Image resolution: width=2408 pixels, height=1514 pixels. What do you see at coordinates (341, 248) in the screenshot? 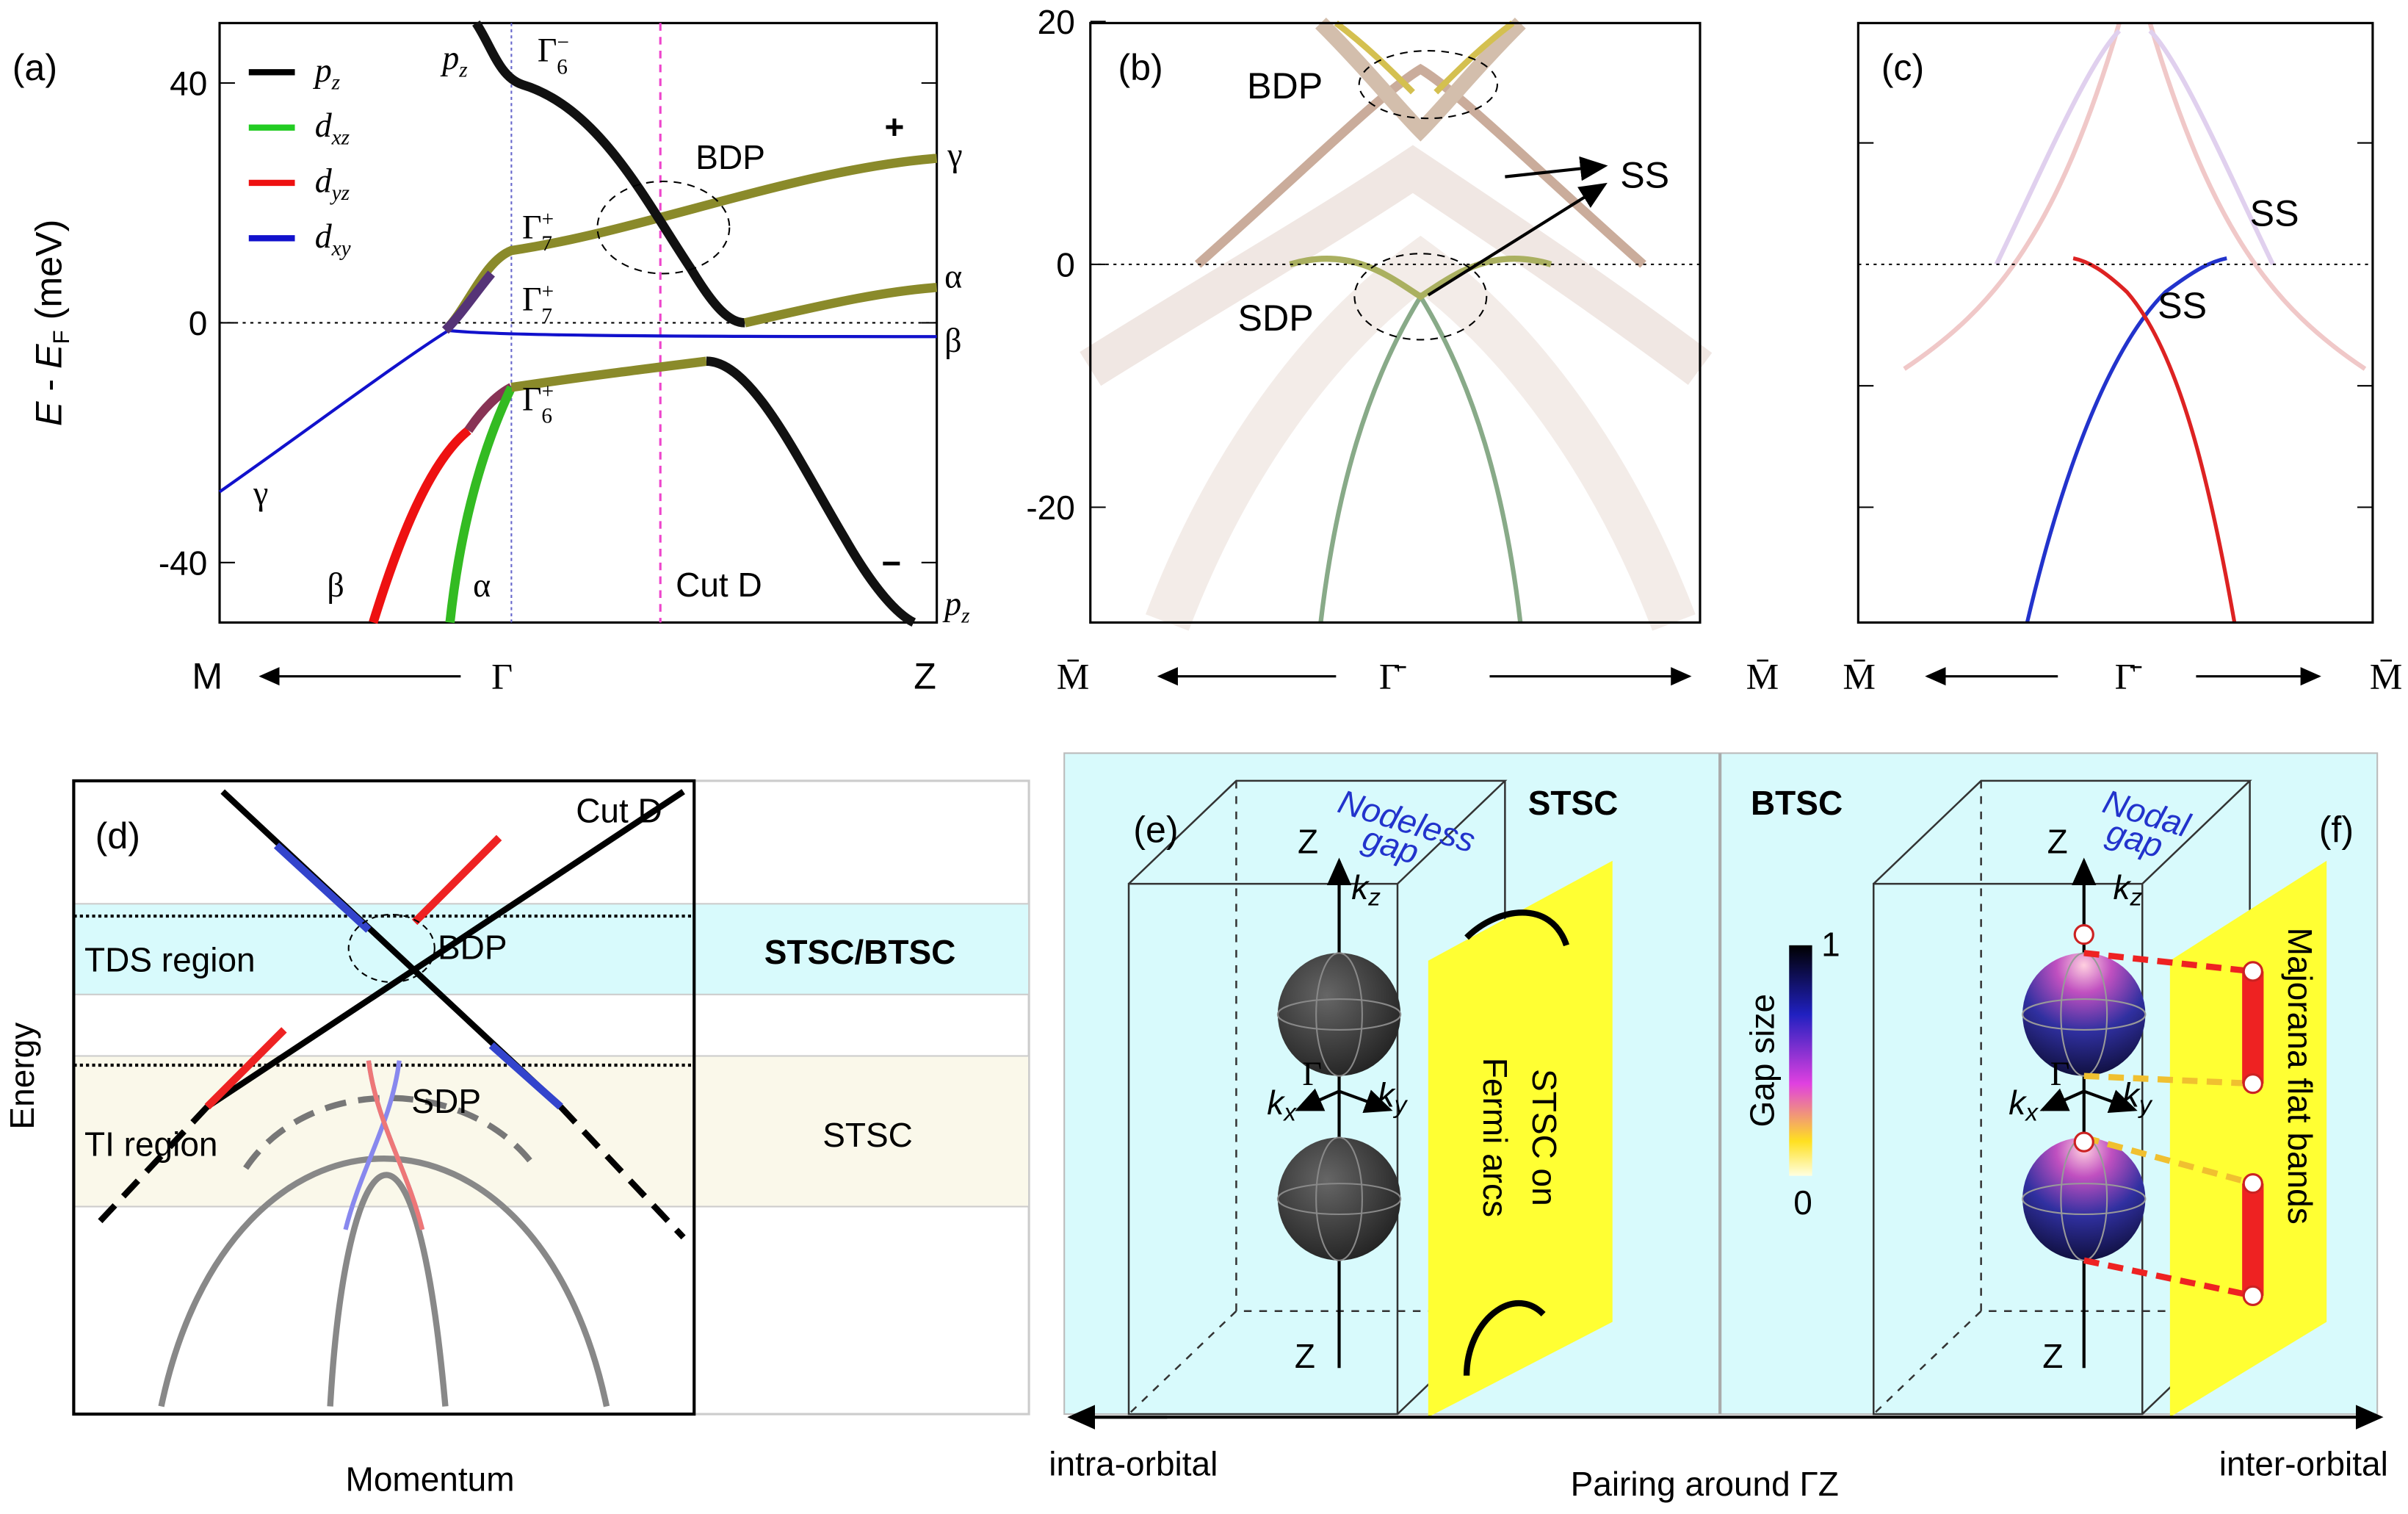
I see `legend-sub: xy` at bounding box center [341, 248].